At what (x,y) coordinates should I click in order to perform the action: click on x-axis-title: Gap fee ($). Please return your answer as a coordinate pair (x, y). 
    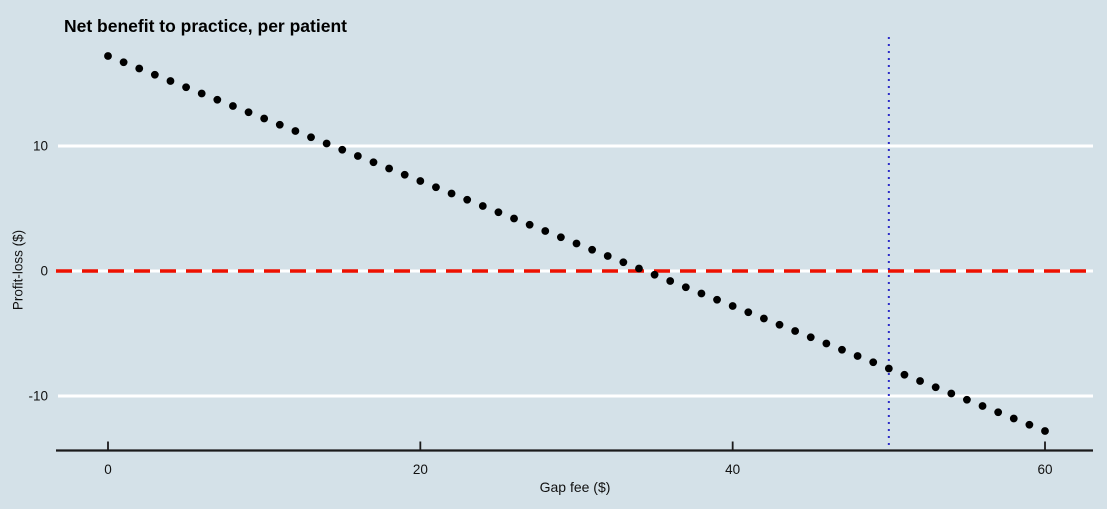
    Looking at the image, I should click on (575, 487).